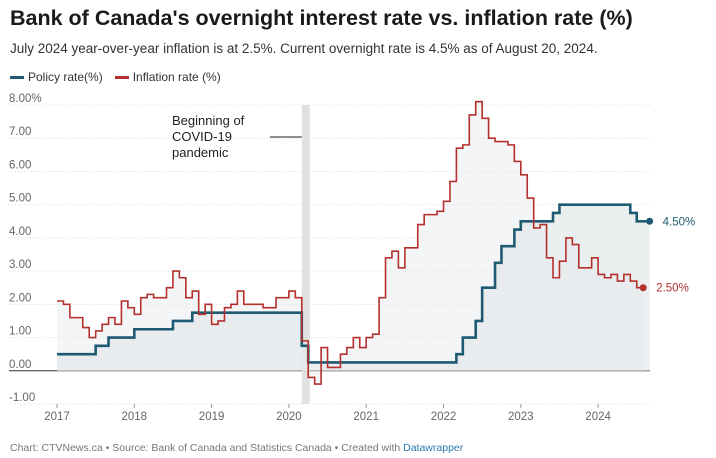  I want to click on x-tick-label: 2023, so click(521, 417).